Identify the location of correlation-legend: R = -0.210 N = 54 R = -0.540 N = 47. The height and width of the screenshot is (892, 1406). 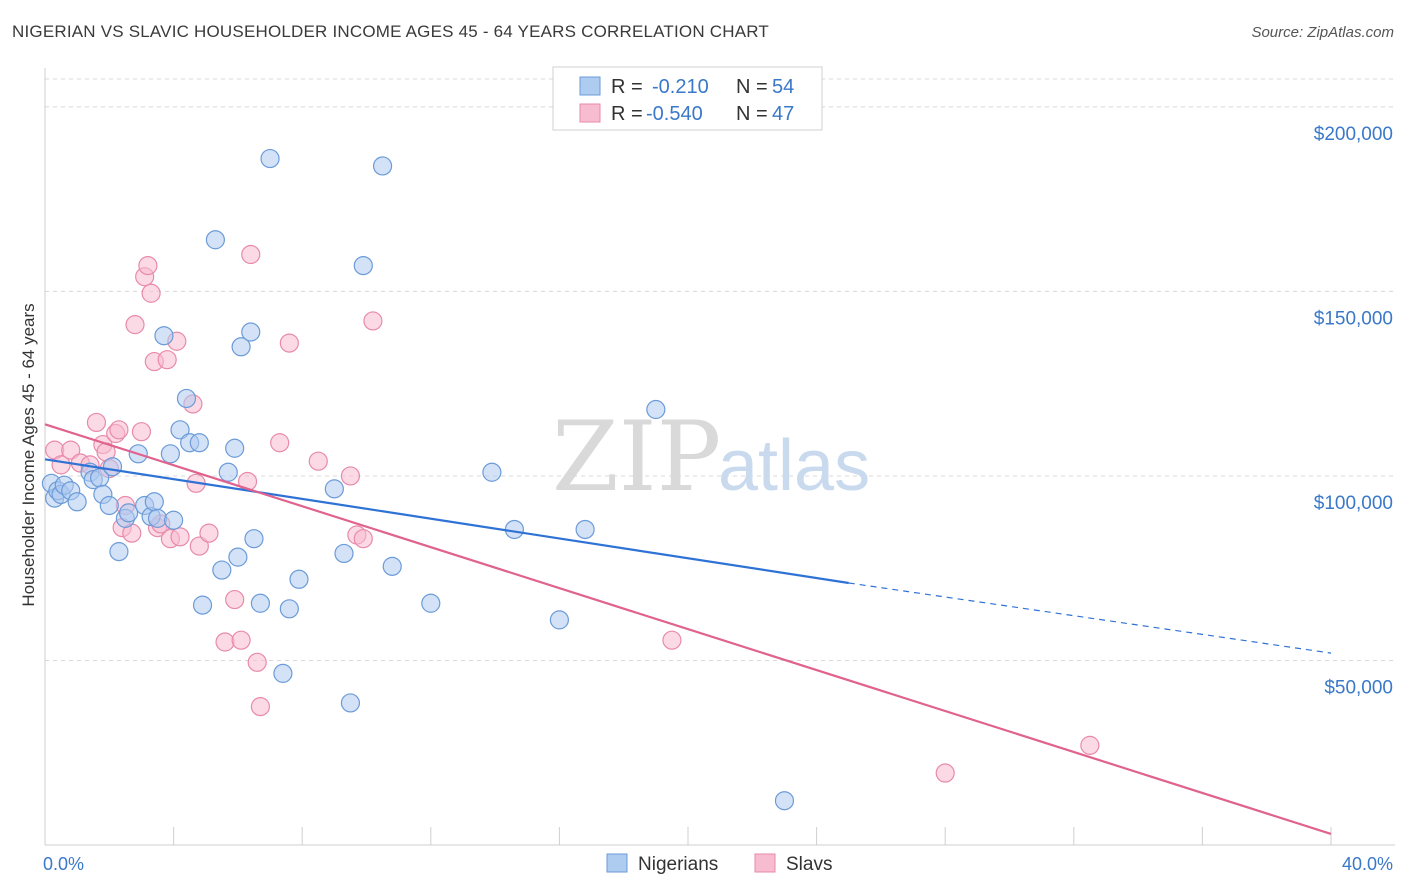
(687, 98).